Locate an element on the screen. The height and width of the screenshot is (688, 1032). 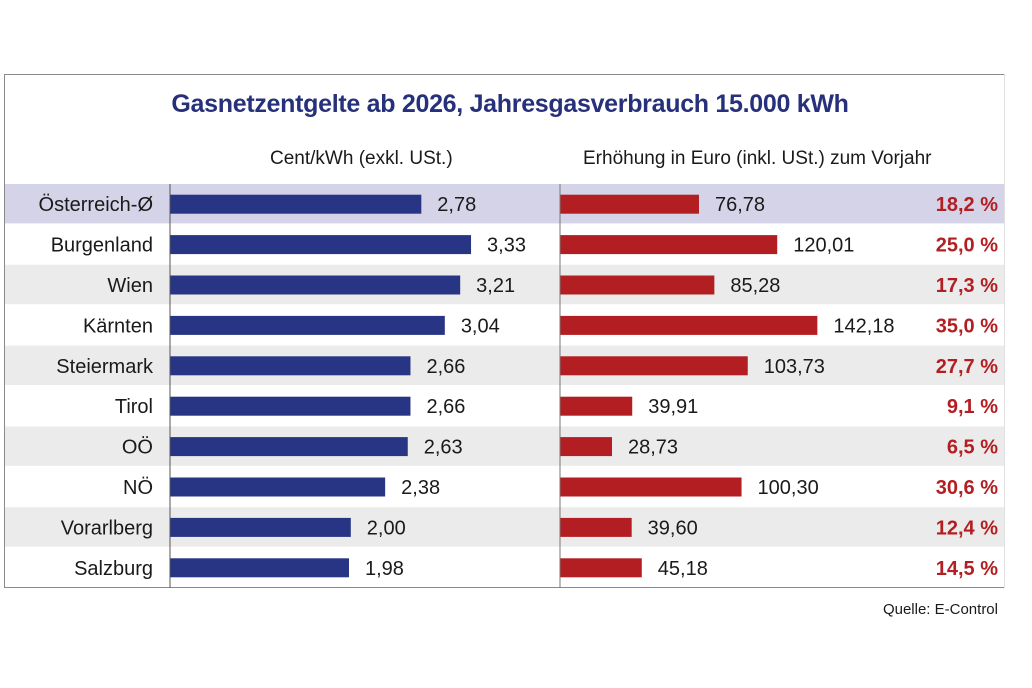
category-label: Steiermark is located at coordinates (105, 367).